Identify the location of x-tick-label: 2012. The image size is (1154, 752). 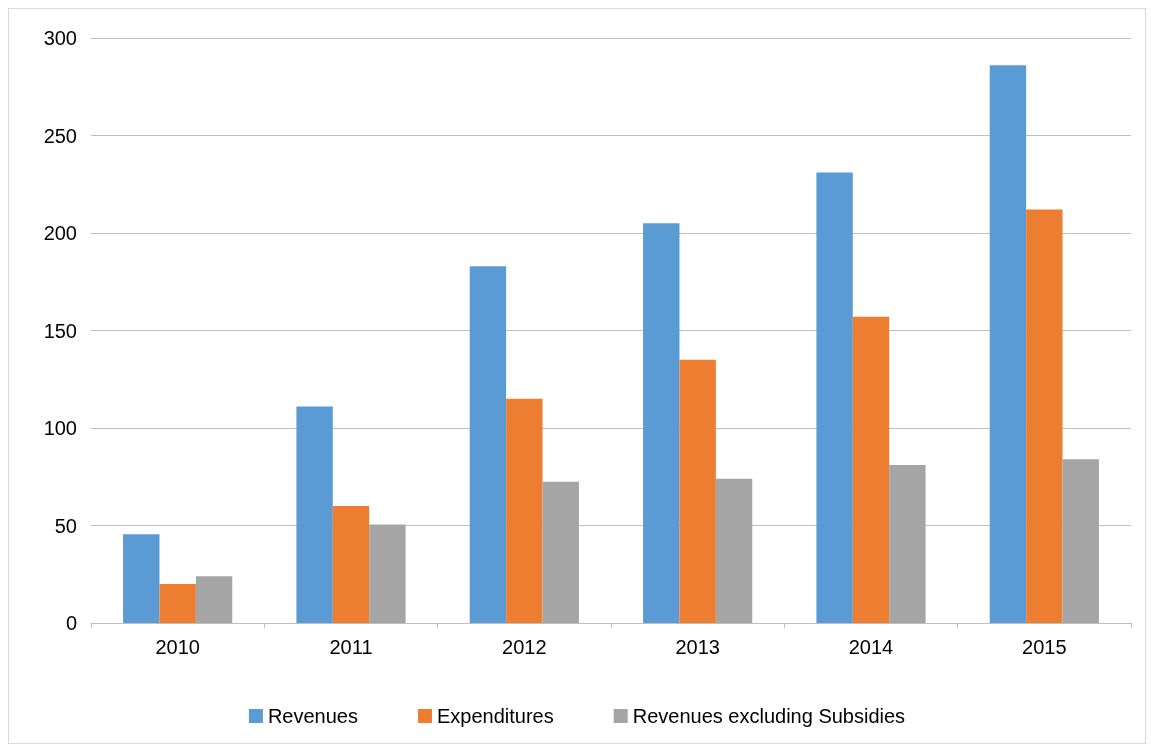
(524, 647).